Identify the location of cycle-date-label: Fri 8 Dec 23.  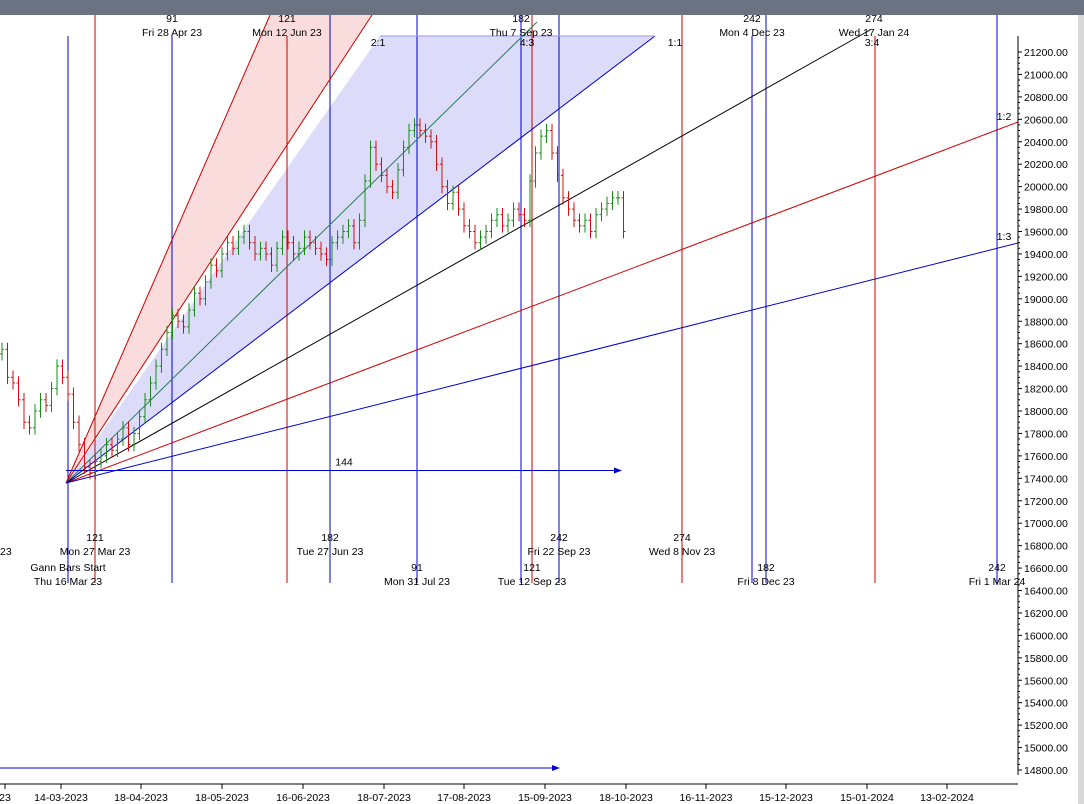
(765, 582).